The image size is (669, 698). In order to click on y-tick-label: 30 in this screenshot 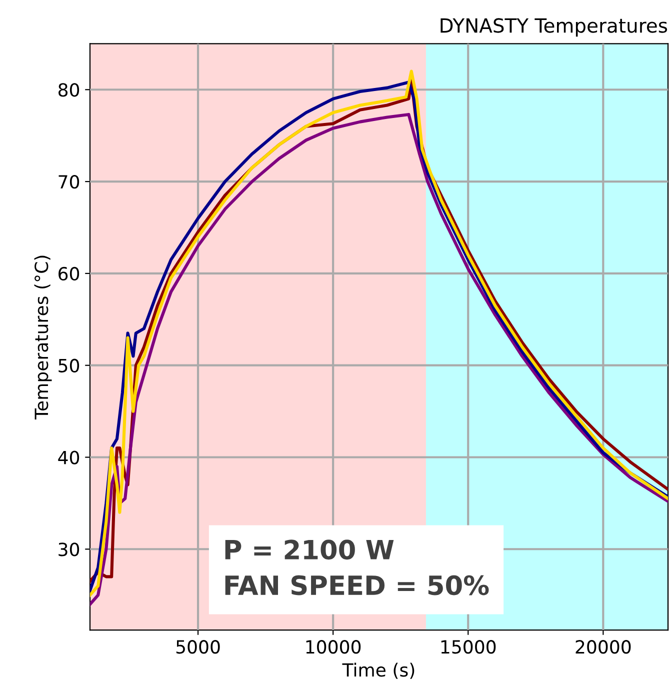, I will do `click(69, 549)`.